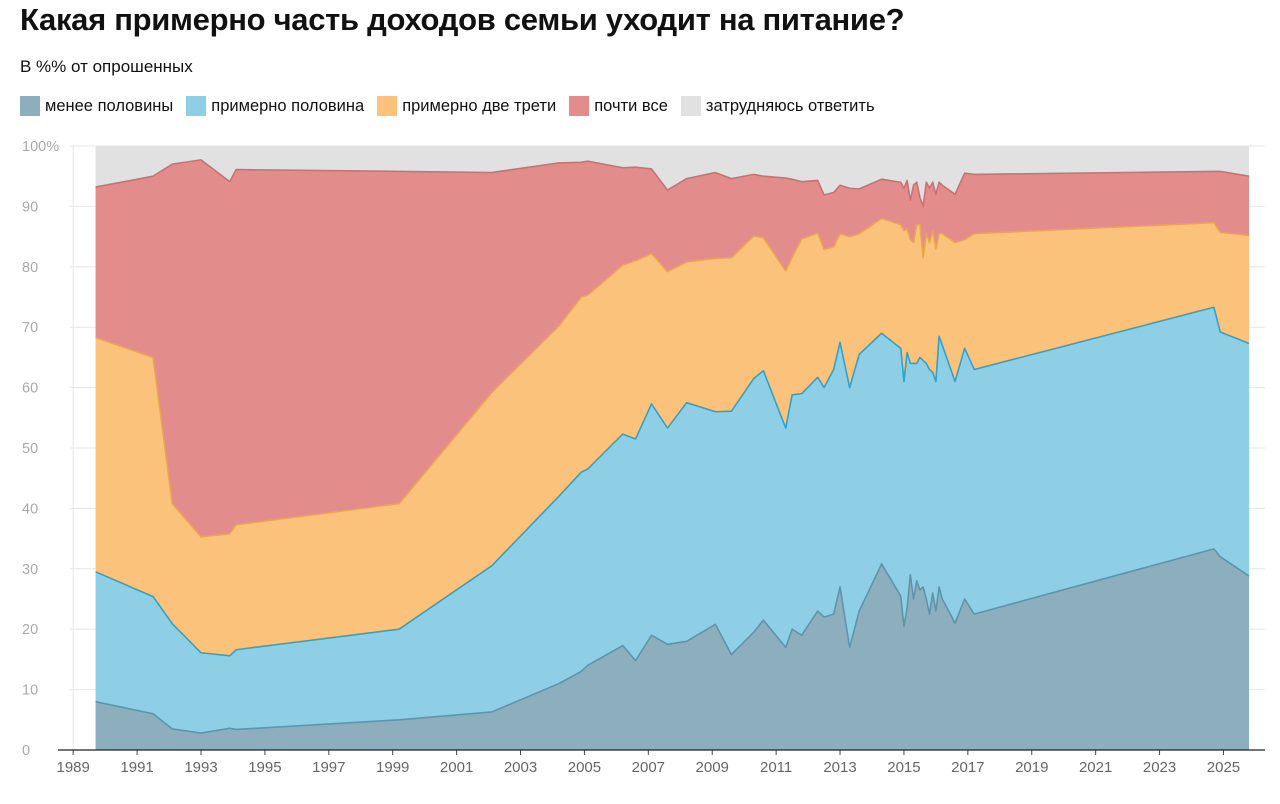  I want to click on legend-label: почти все, so click(631, 105).